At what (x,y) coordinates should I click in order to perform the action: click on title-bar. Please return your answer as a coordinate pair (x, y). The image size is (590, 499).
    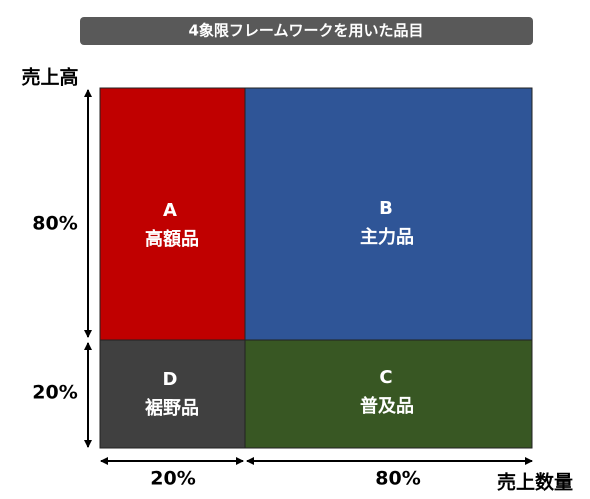
    Looking at the image, I should click on (306, 31).